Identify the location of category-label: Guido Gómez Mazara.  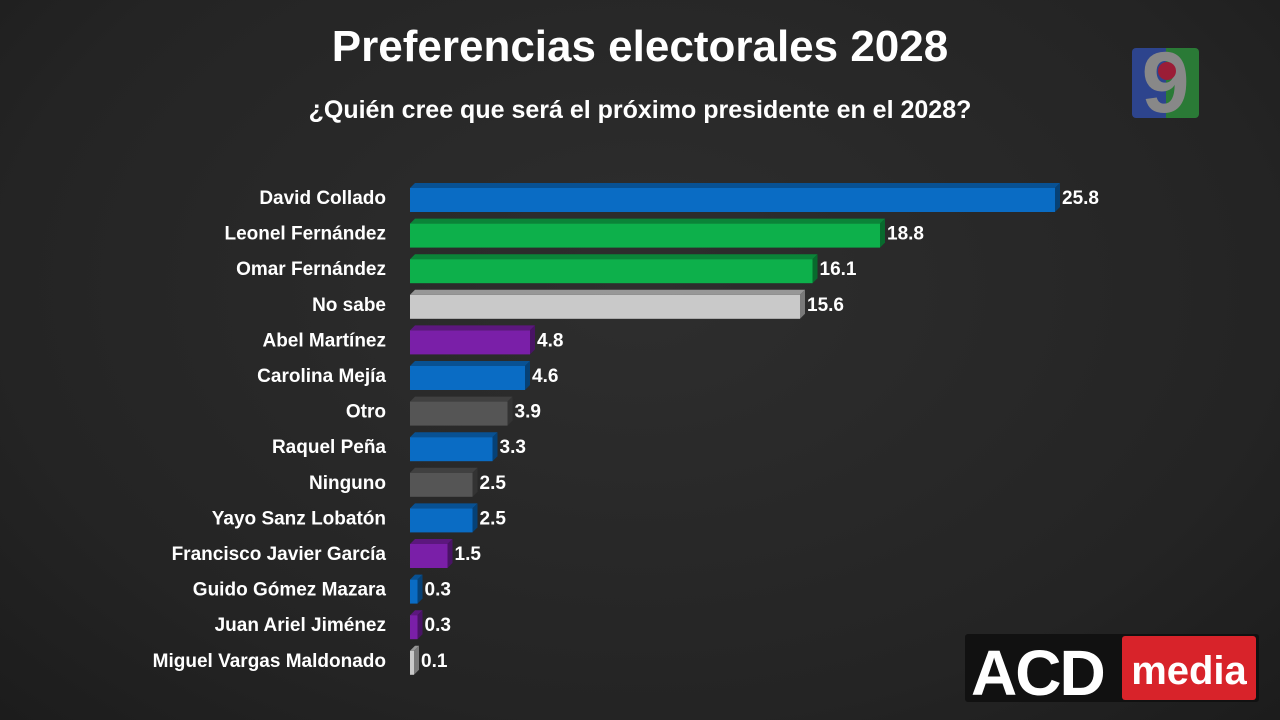
(290, 590).